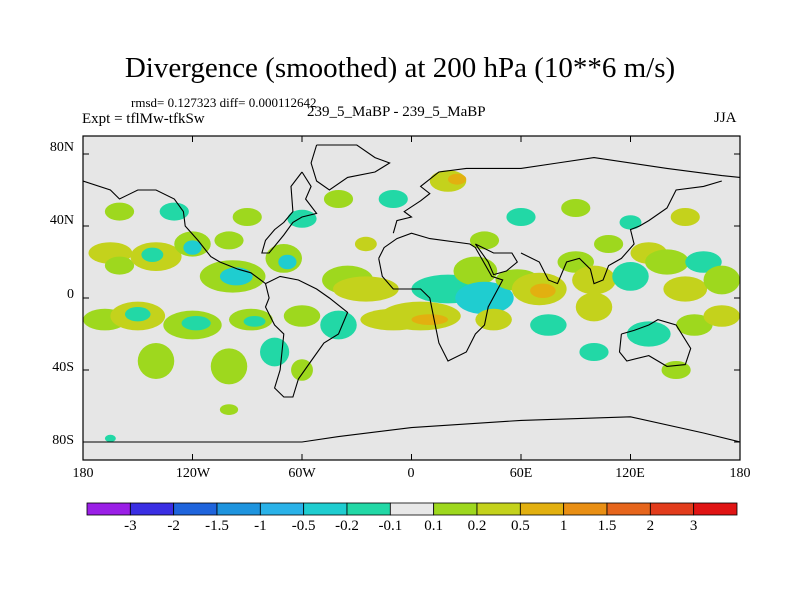 This screenshot has height=600, width=800. Describe the element at coordinates (61, 220) in the screenshot. I see `lat-label-40n: 40N` at that location.